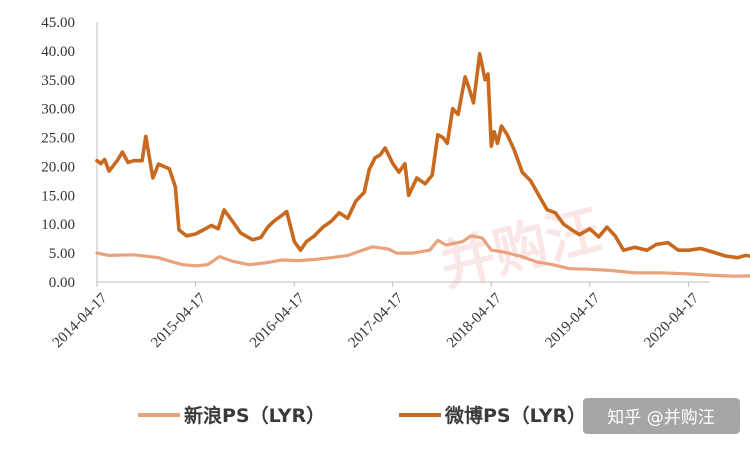  I want to click on x-tick-label: 2015-04-17, so click(178, 320).